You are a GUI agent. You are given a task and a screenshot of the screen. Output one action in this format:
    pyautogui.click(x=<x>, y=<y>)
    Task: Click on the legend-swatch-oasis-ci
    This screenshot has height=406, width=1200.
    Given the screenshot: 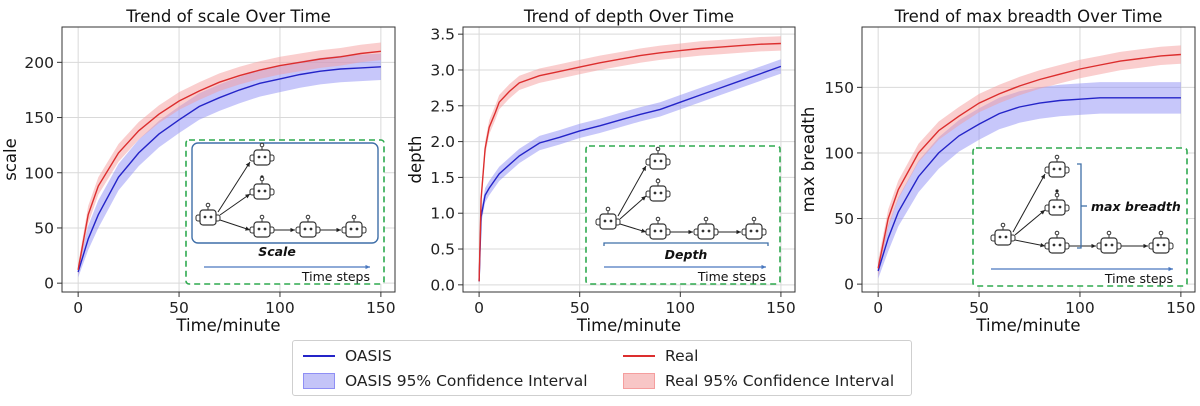 What is the action you would take?
    pyautogui.click(x=319, y=381)
    